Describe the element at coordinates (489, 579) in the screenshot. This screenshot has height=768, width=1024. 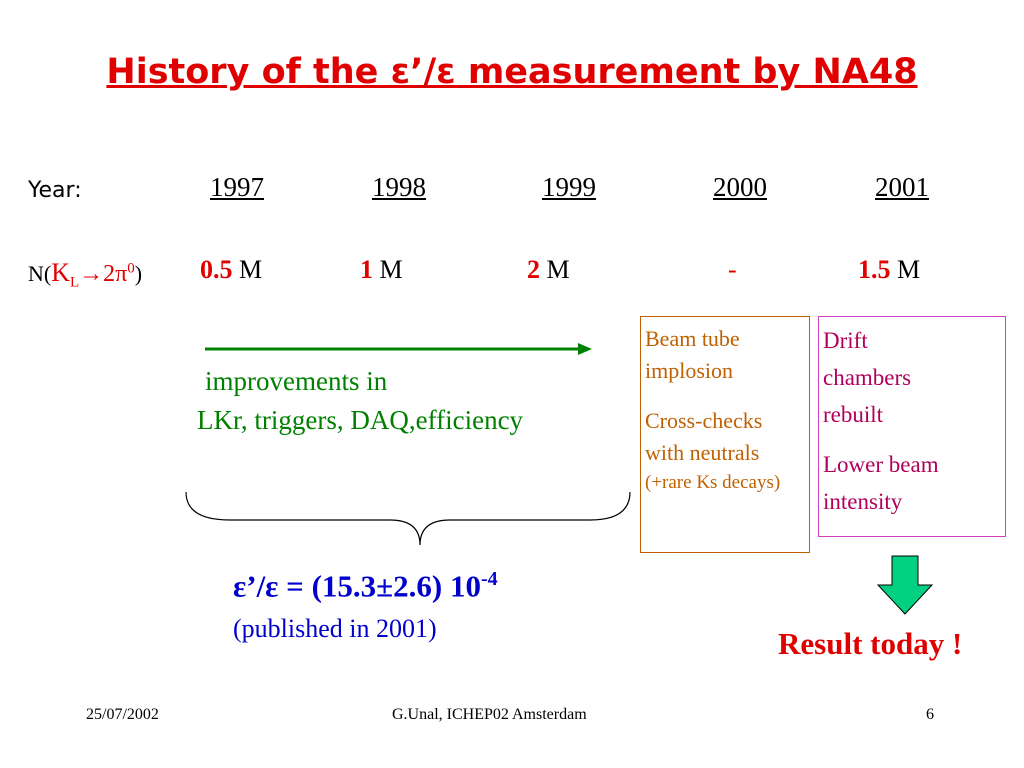
I see `text: -4` at that location.